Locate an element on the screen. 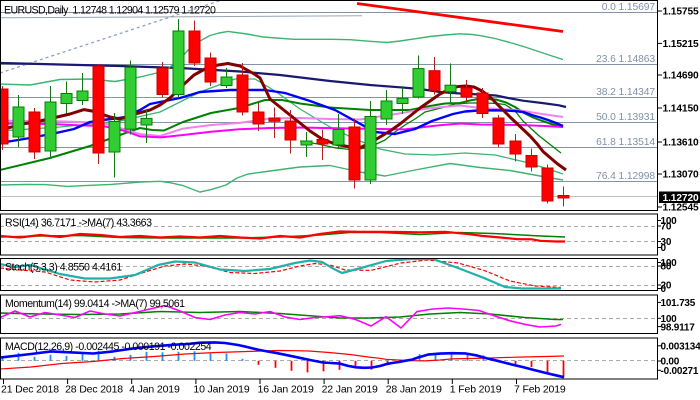  svg-text: 1 Feb 2019 is located at coordinates (476, 390).